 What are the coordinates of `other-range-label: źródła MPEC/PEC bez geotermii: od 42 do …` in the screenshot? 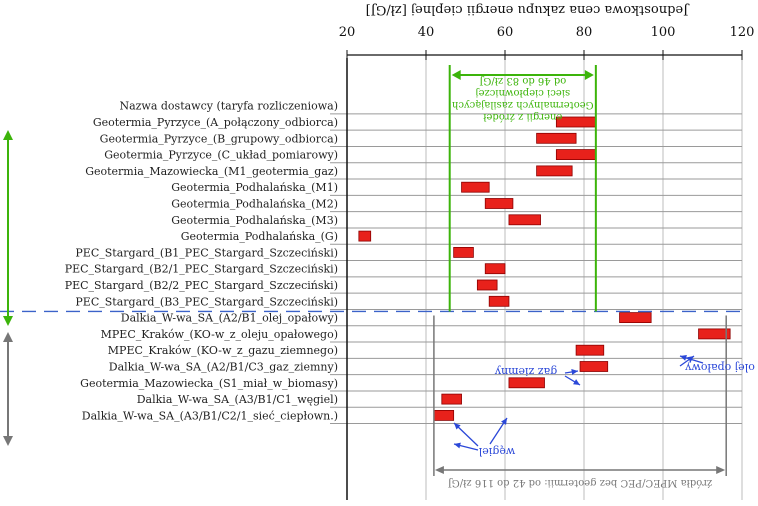 It's located at (580, 482).